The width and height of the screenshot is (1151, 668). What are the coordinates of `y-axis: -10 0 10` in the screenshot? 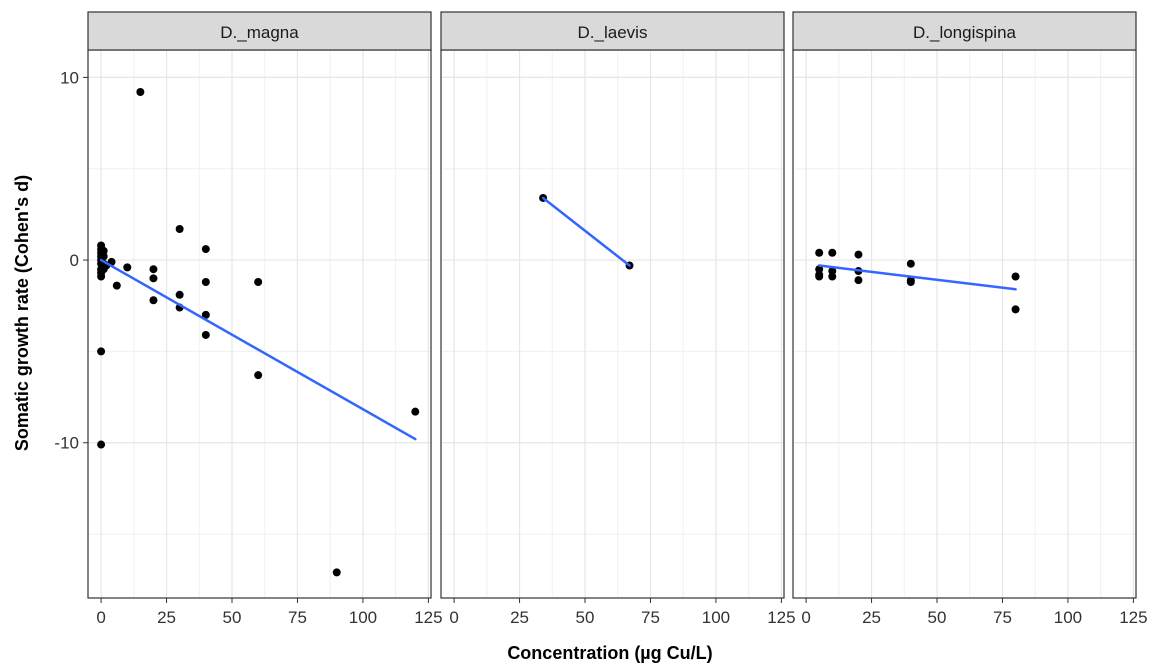 It's located at (71, 260).